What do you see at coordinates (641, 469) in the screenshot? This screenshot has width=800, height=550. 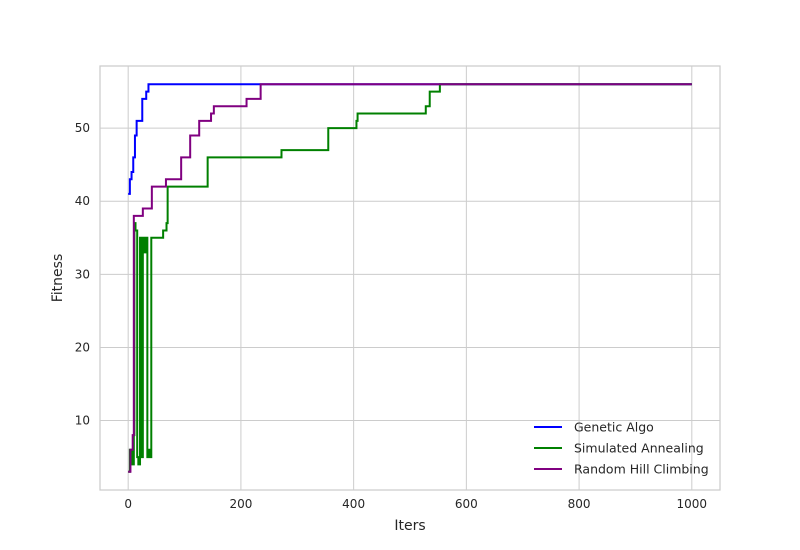 I see `legend-label: Random Hill Climbing` at bounding box center [641, 469].